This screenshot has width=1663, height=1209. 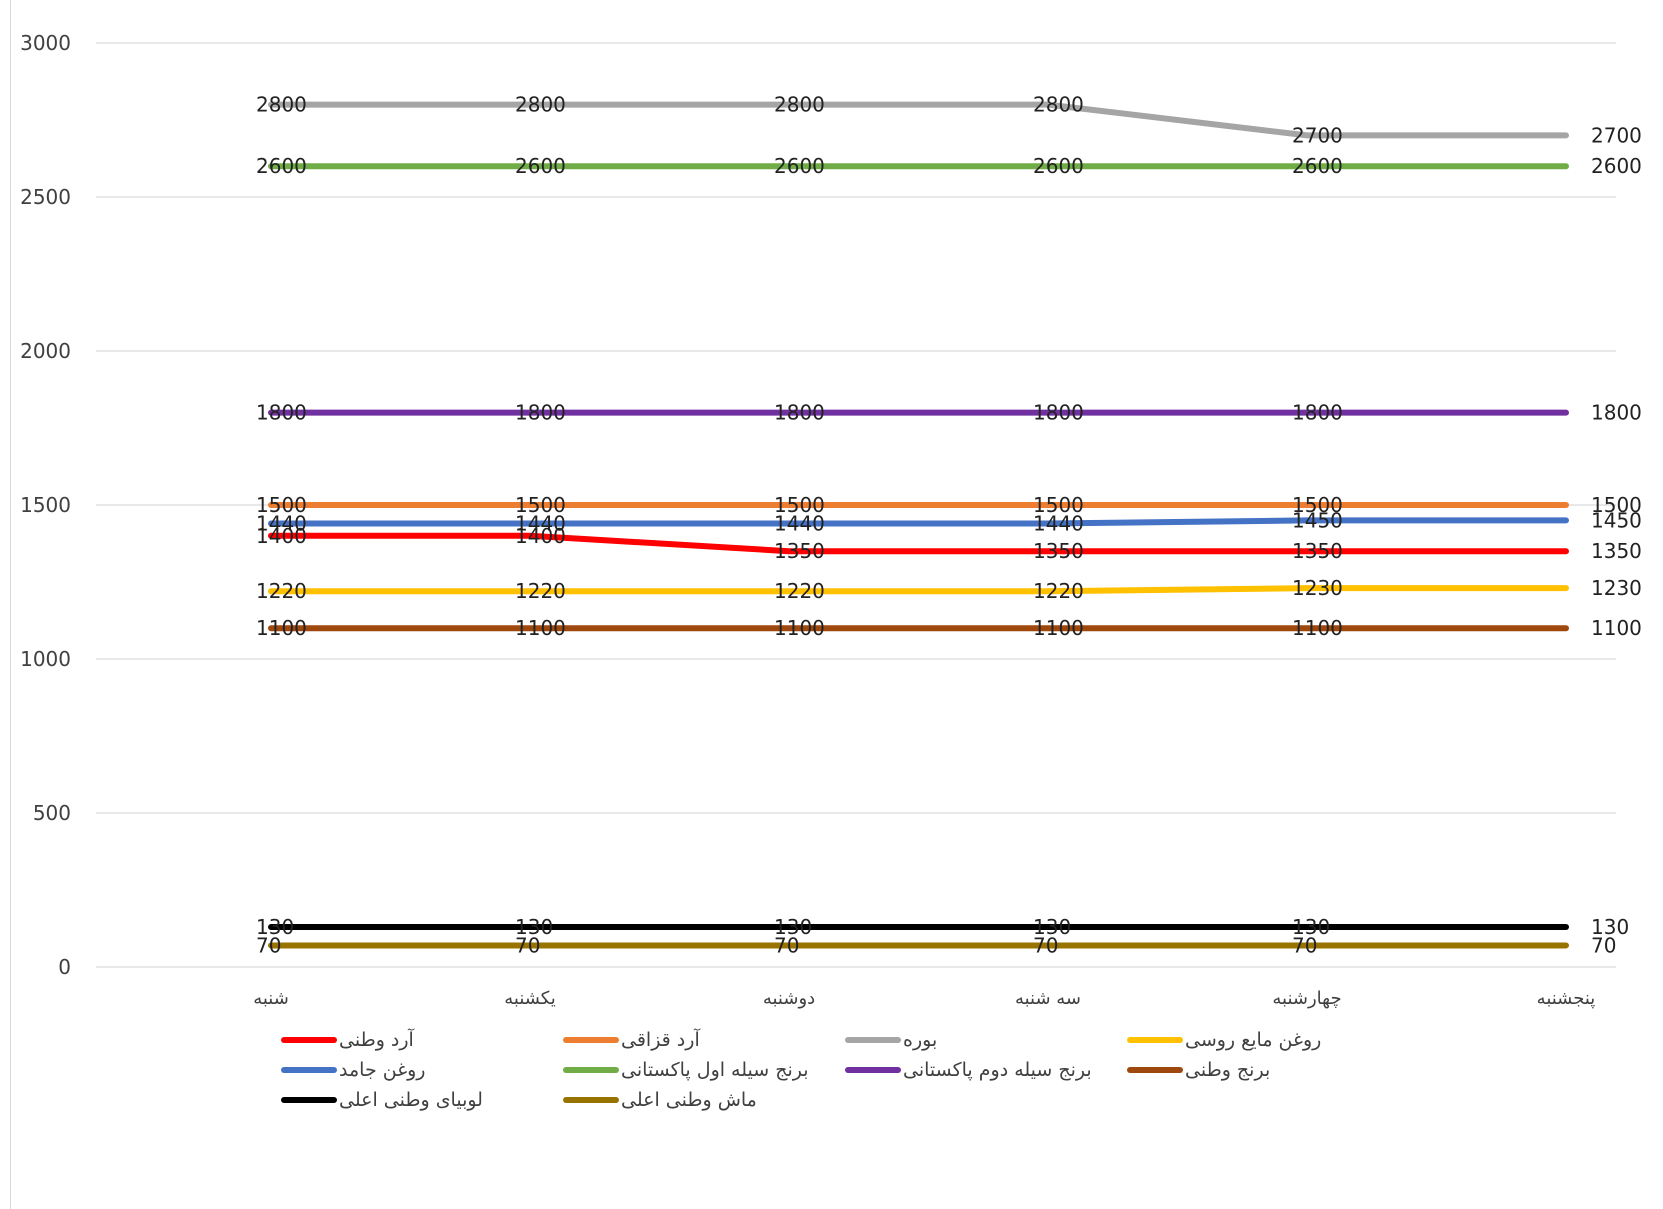 I want to click on y-tick-label: 500, so click(x=52, y=813).